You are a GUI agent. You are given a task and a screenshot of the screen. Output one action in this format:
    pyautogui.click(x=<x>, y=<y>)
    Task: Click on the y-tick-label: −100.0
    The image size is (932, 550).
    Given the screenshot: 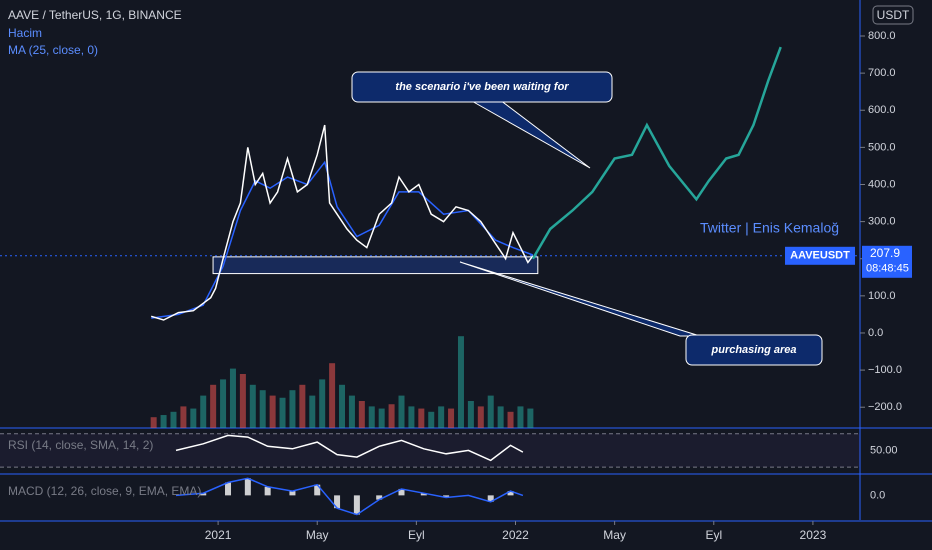 What is the action you would take?
    pyautogui.click(x=885, y=370)
    